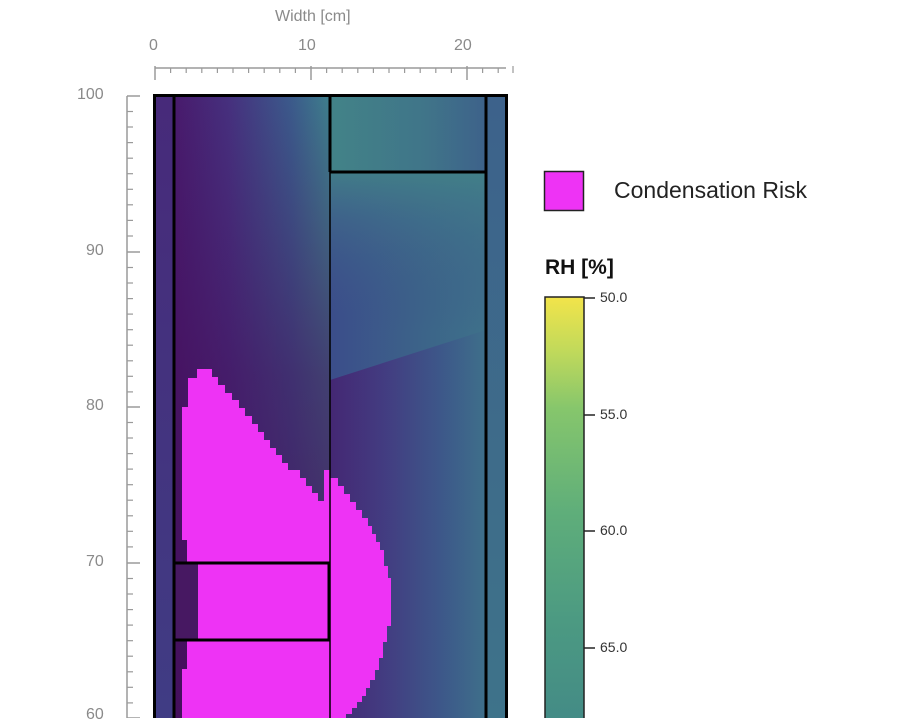  I want to click on x-tick-label-10: 10, so click(307, 45).